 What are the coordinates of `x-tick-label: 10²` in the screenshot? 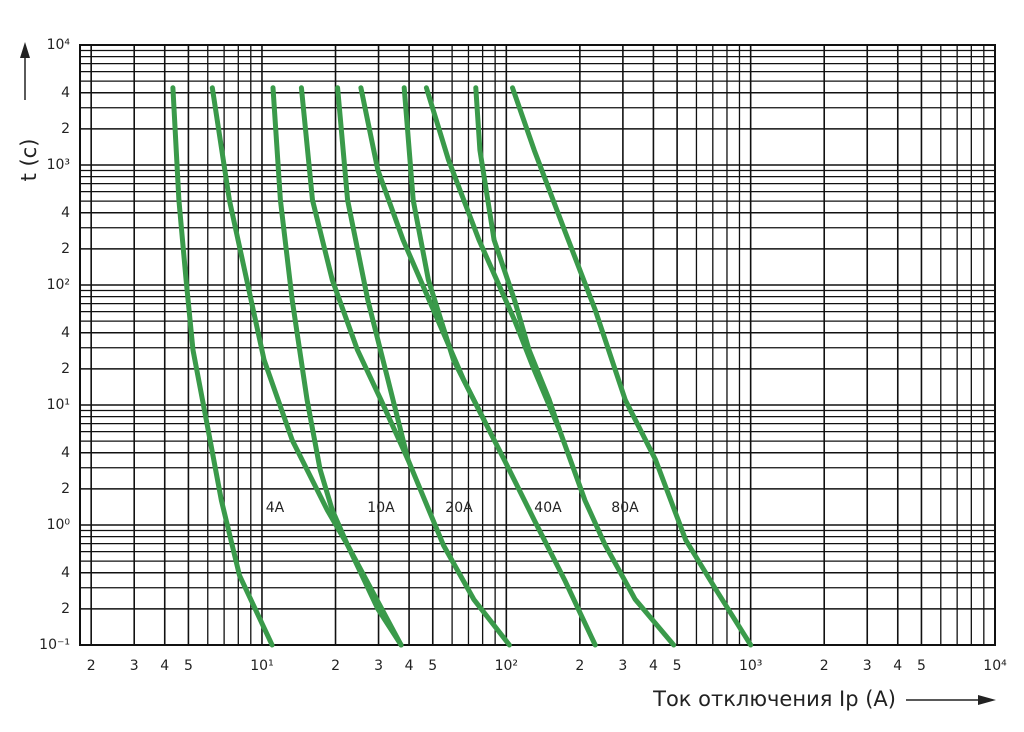 It's located at (506, 666).